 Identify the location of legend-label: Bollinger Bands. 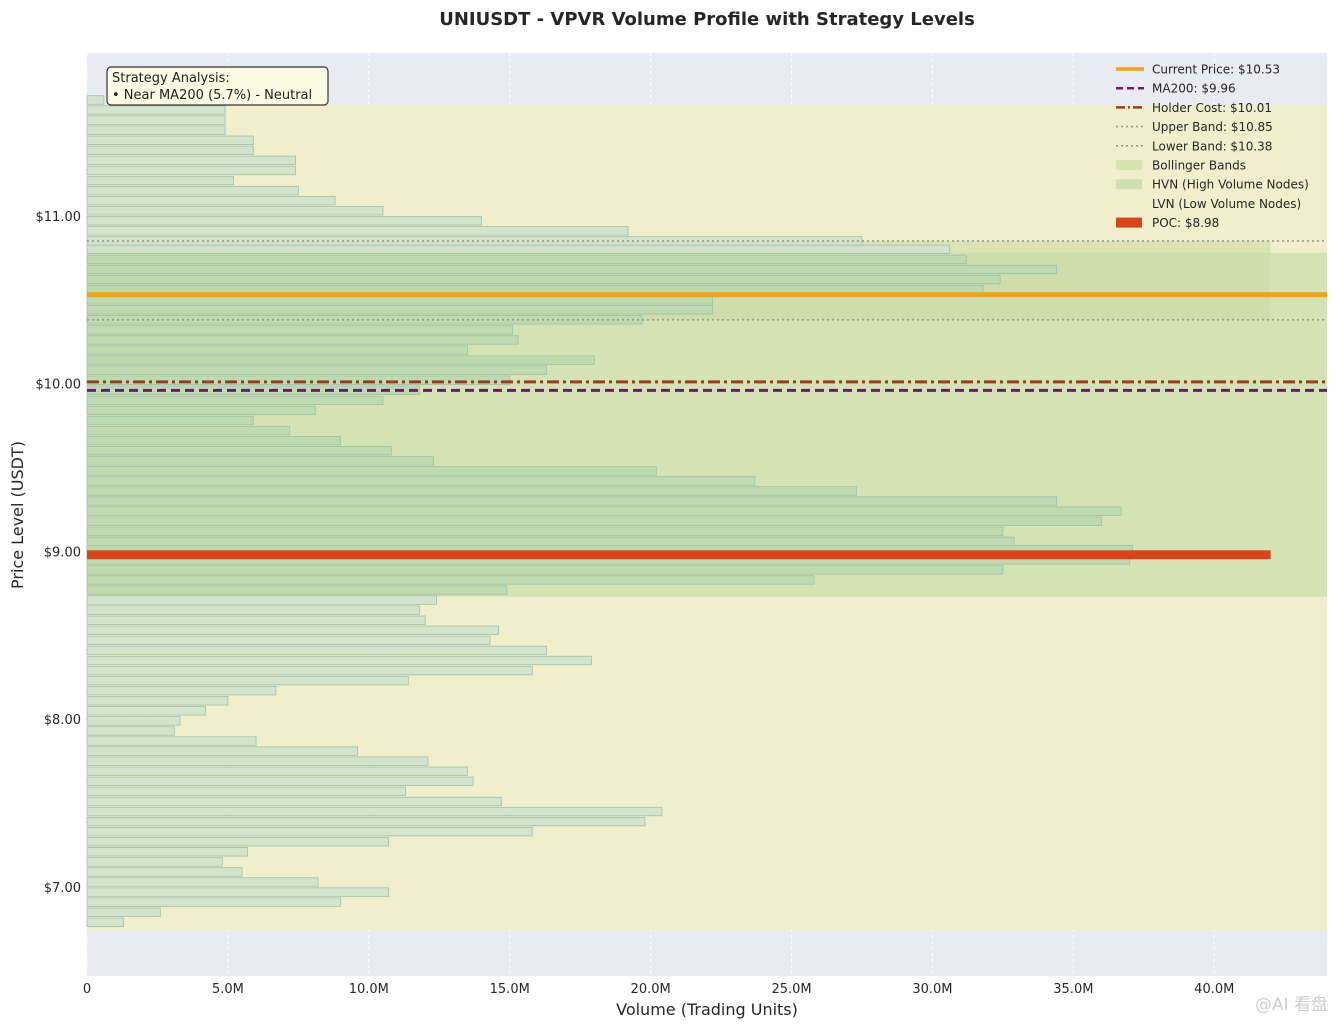
(1199, 166).